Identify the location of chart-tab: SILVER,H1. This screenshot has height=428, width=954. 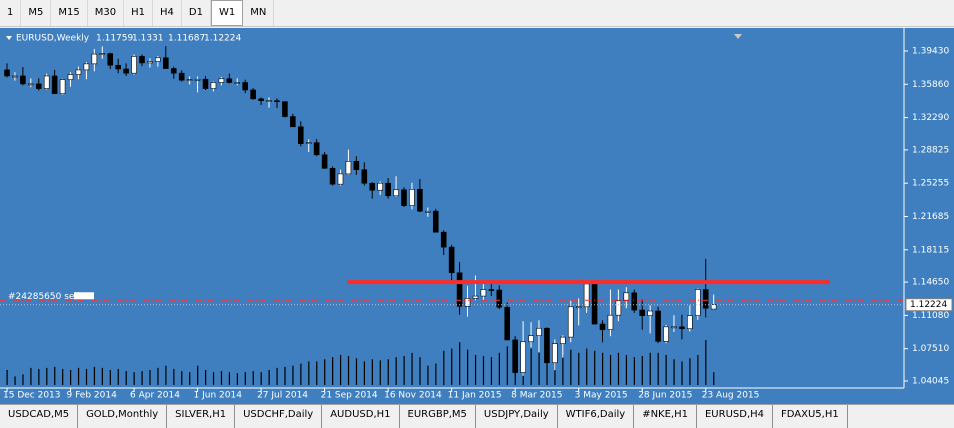
(201, 416).